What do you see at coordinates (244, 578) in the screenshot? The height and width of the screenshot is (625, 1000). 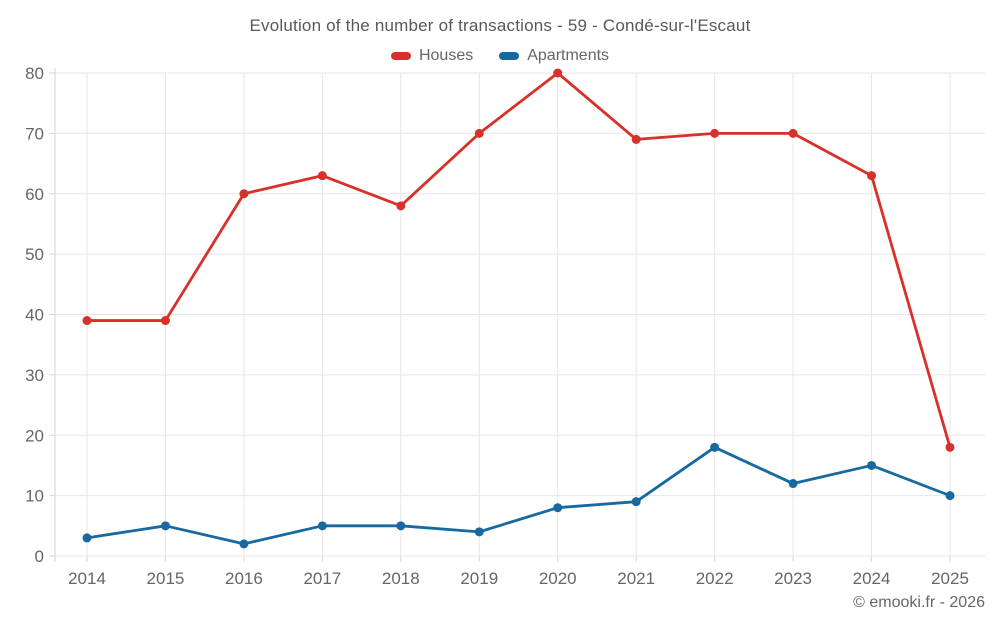 I see `x-tick-label: 2016` at bounding box center [244, 578].